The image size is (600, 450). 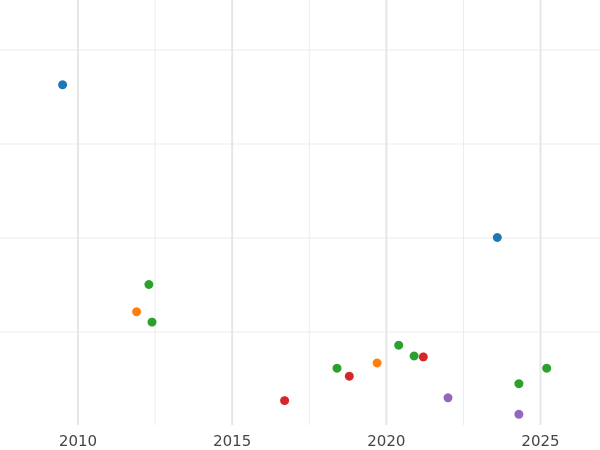 What do you see at coordinates (540, 441) in the screenshot?
I see `x-tick-label: 2025` at bounding box center [540, 441].